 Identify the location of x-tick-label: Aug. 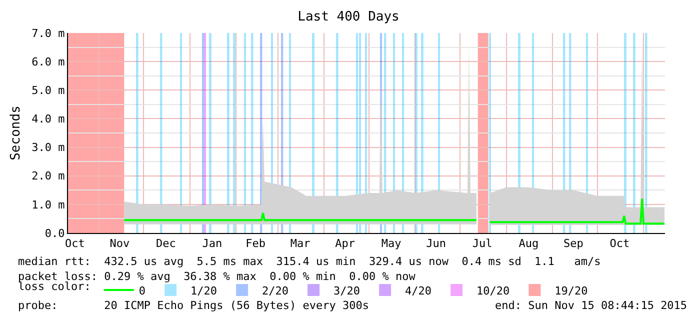
(528, 243).